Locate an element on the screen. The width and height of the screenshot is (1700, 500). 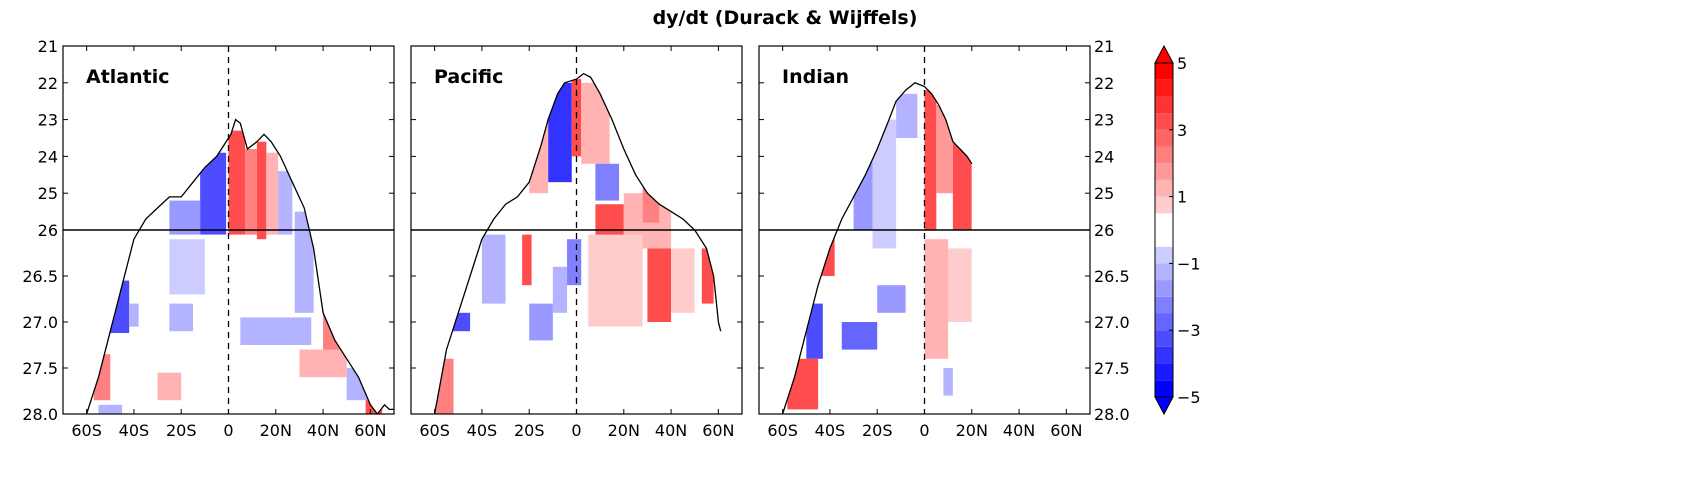
y-tick-label: 26 is located at coordinates (1104, 230).